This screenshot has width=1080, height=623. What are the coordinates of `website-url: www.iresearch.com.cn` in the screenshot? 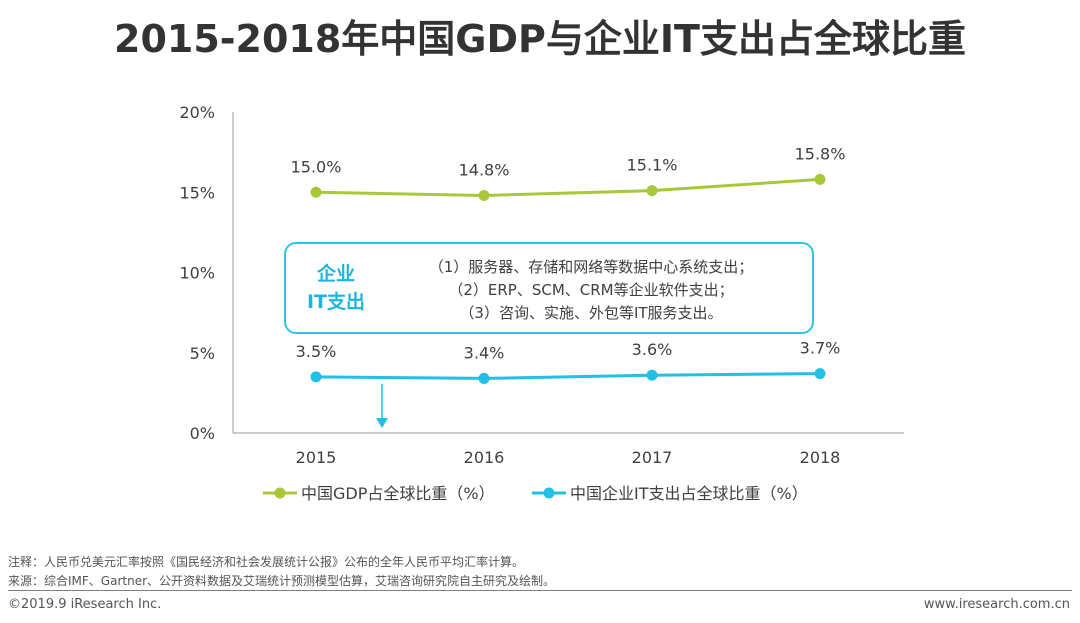 It's located at (996, 604).